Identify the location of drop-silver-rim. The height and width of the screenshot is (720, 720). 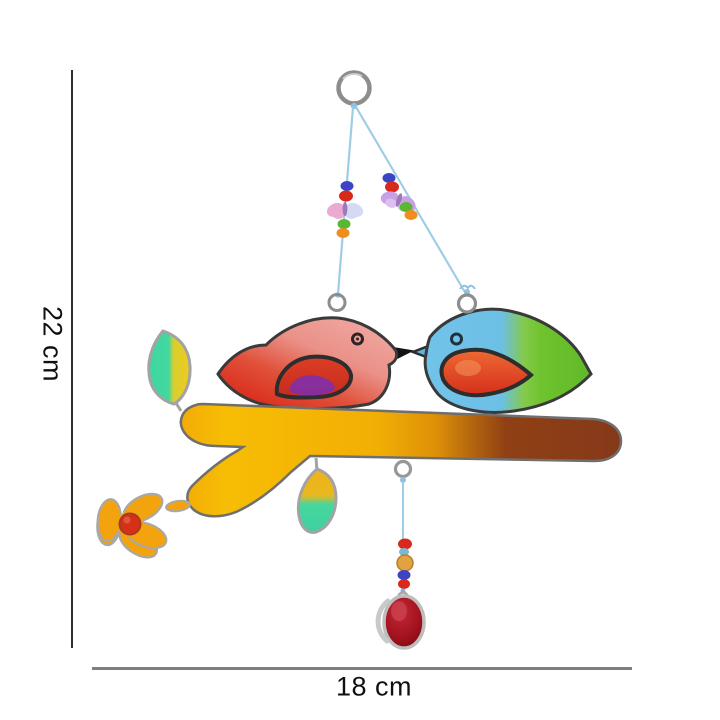
(383, 621).